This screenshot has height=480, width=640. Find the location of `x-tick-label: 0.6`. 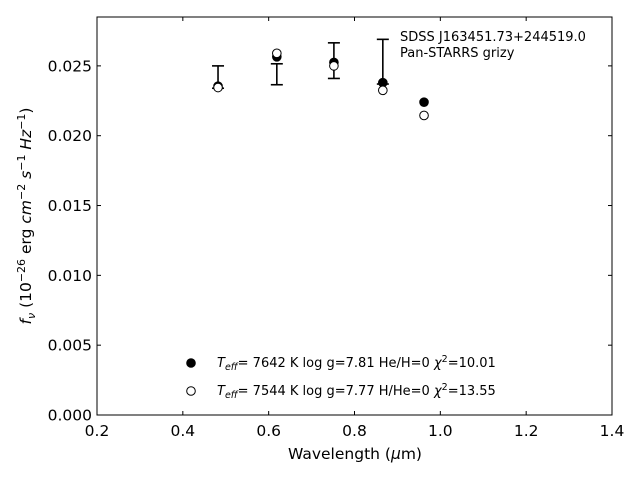

x-tick-label: 0.6 is located at coordinates (268, 431).